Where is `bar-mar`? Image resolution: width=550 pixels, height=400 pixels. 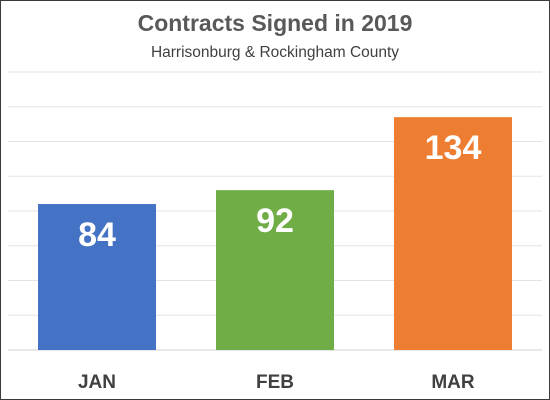
bar-mar is located at coordinates (453, 233).